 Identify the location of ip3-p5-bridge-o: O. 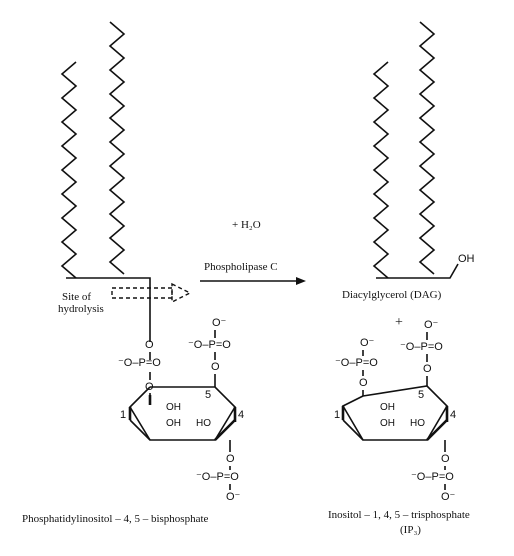
(427, 369).